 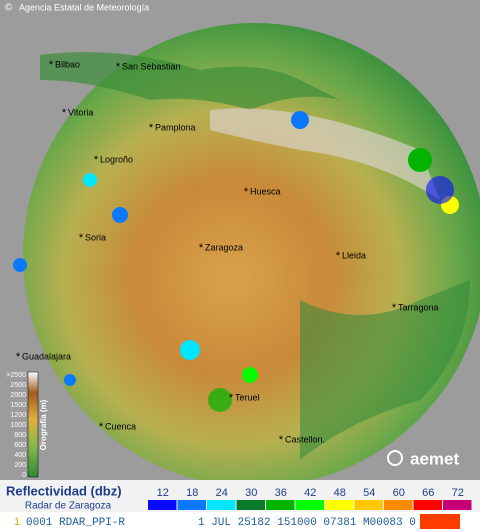 What do you see at coordinates (18, 385) in the screenshot?
I see `altitude-label: 2500` at bounding box center [18, 385].